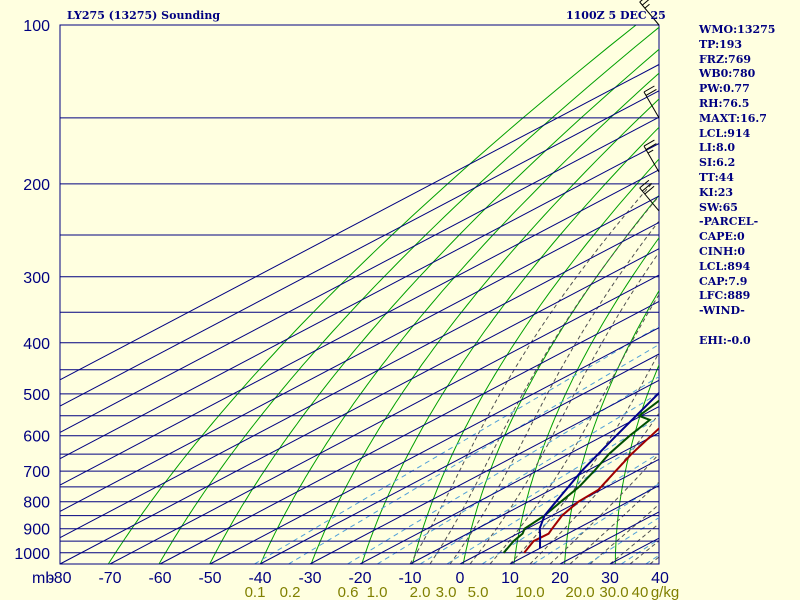  What do you see at coordinates (716, 177) in the screenshot?
I see `index-item: TT:44` at bounding box center [716, 177].